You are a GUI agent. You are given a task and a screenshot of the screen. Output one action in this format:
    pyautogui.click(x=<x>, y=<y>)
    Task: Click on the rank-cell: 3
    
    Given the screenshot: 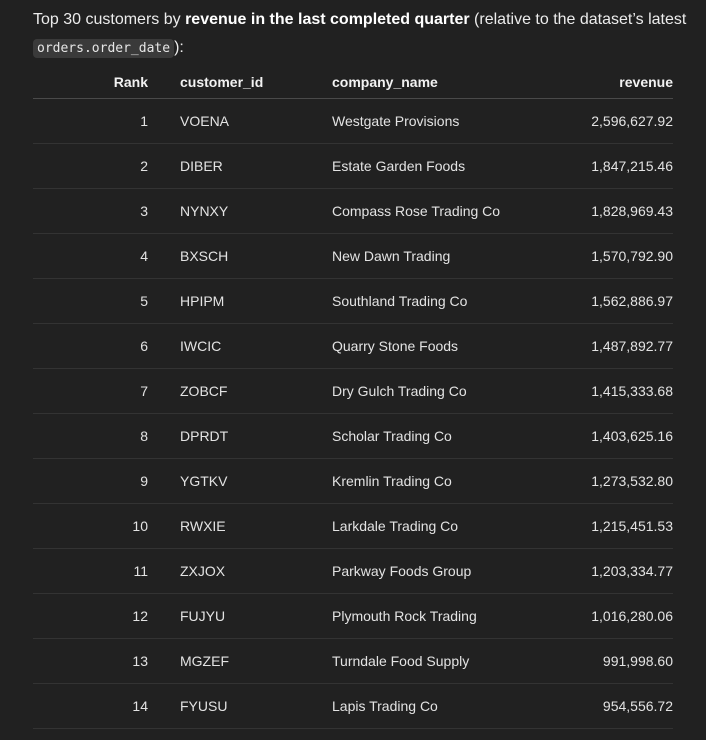 What is the action you would take?
    pyautogui.click(x=98, y=211)
    